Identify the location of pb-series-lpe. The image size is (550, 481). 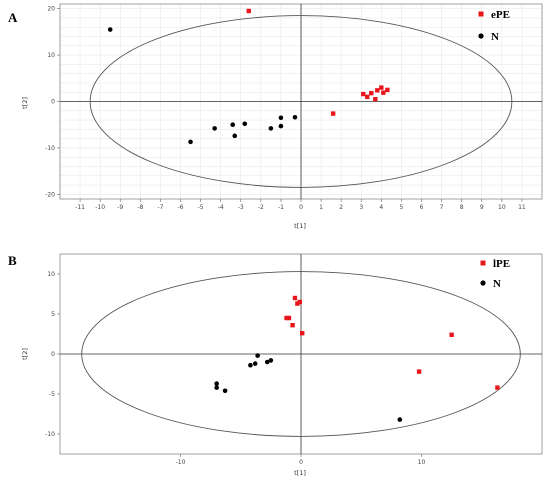
(392, 342).